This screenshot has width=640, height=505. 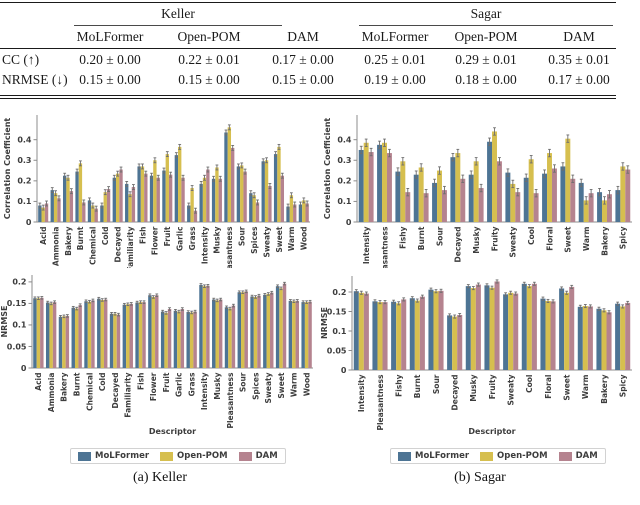 I want to click on row-label-nrmse: NRMSE (↓), so click(x=35, y=79).